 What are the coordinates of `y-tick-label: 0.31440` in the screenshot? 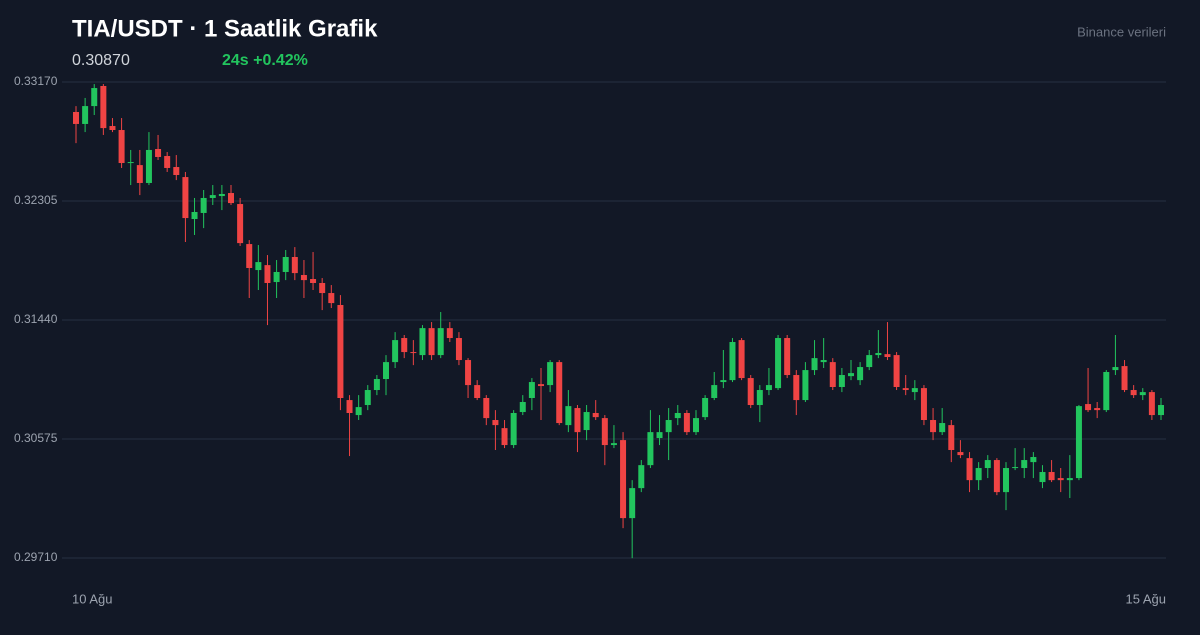 It's located at (36, 319).